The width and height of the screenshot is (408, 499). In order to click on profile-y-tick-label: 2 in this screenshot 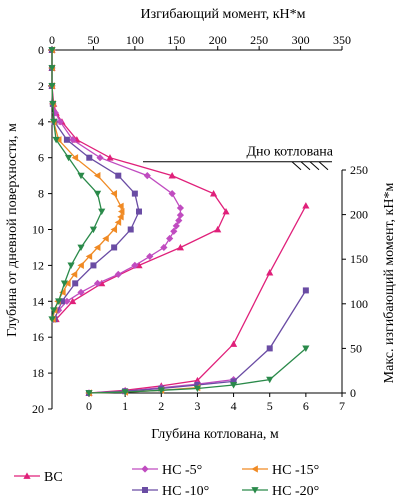, I will do `click(41, 86)`.